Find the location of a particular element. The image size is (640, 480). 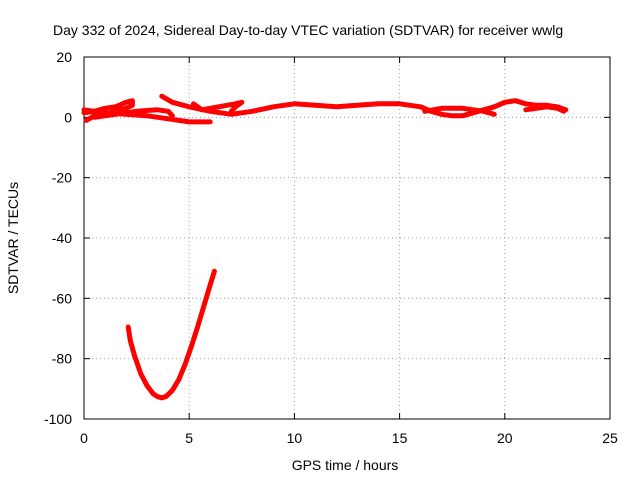

x-tick-label: 15 is located at coordinates (400, 438).